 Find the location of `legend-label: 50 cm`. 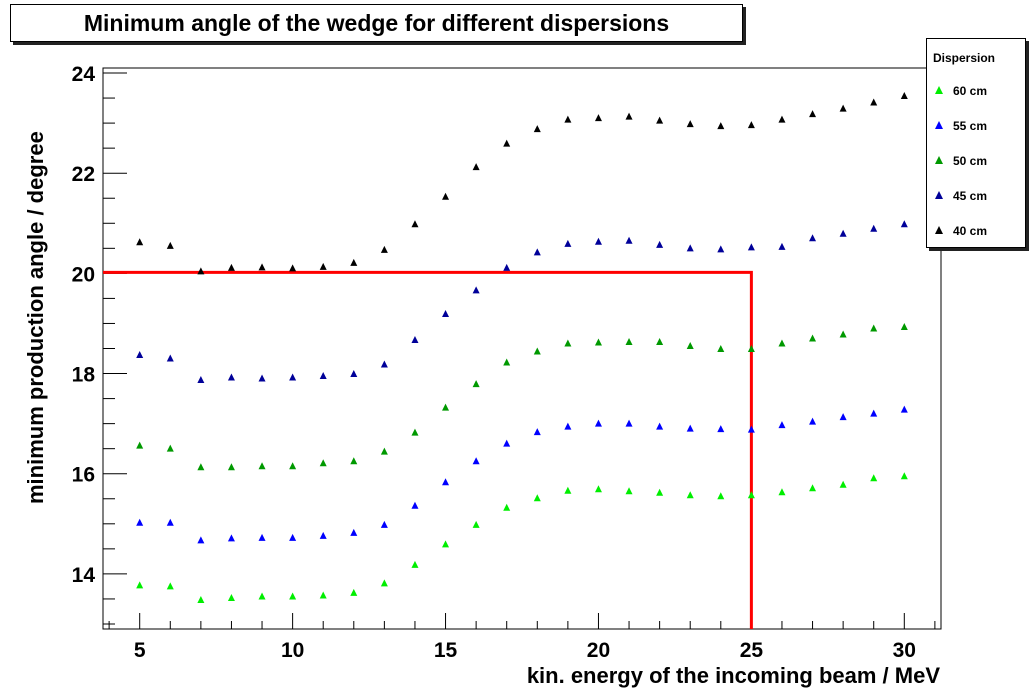

legend-label: 50 cm is located at coordinates (970, 161).